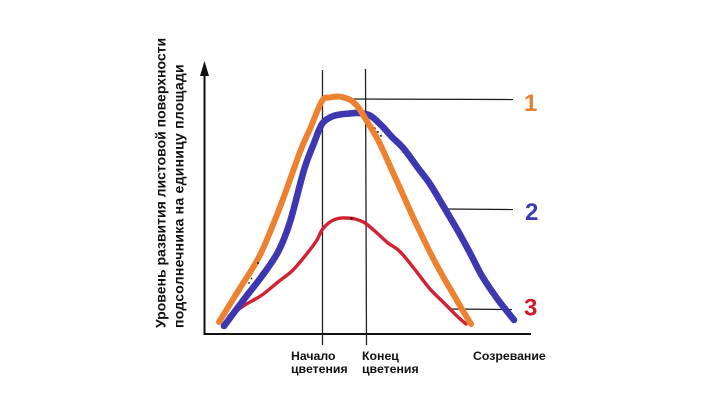  I want to click on svg-text: Конец, so click(380, 356).